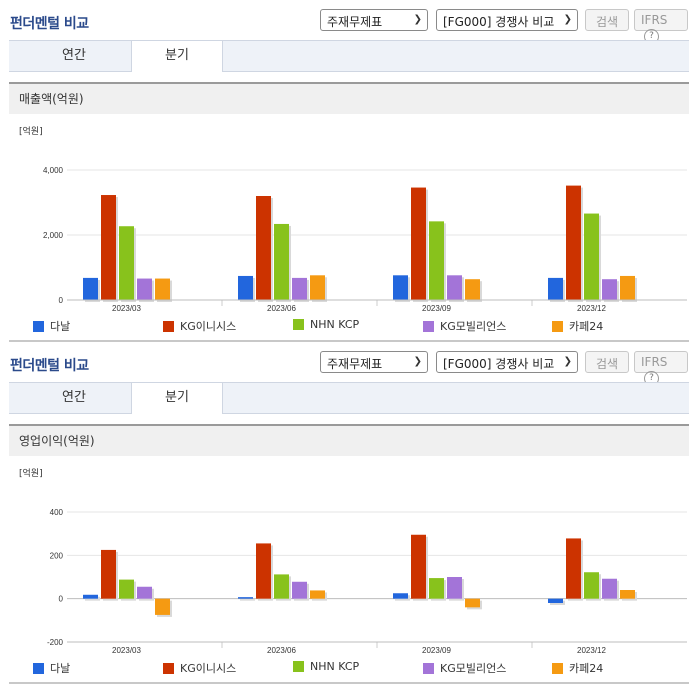 Image resolution: width=696 pixels, height=684 pixels. Describe the element at coordinates (473, 668) in the screenshot. I see `legend-label: KG모빌리언스` at that location.